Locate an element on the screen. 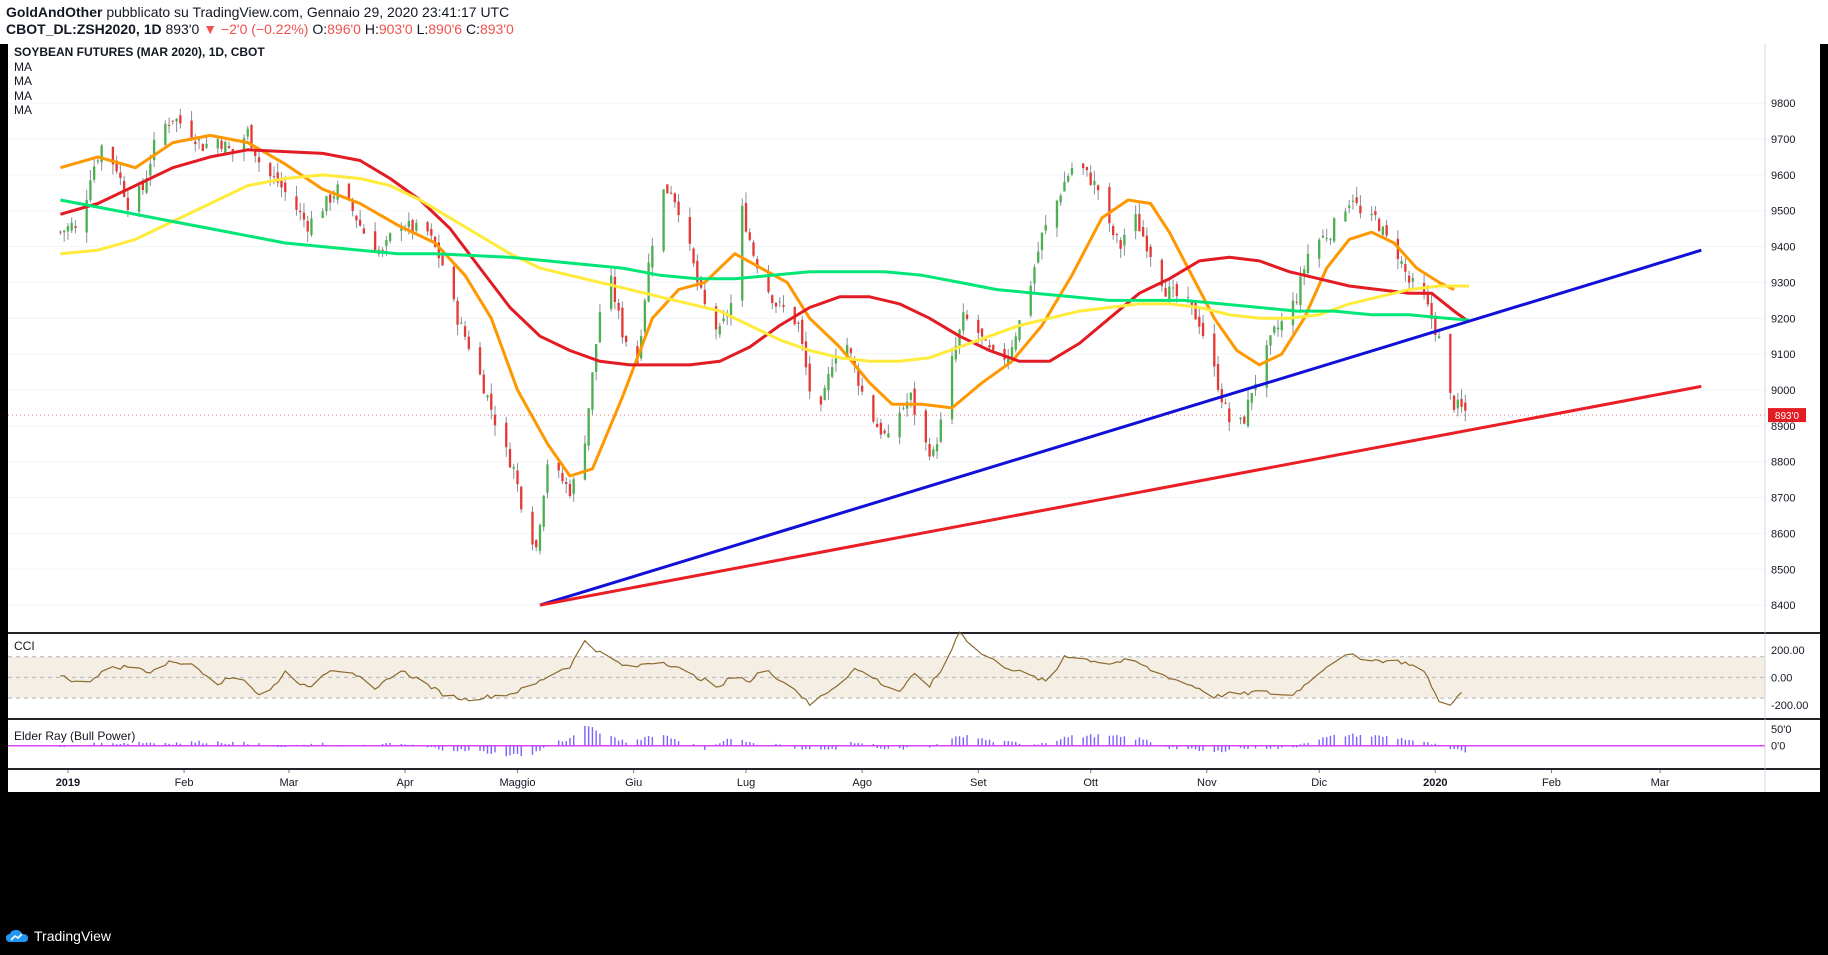 The height and width of the screenshot is (955, 1828). trendline is located at coordinates (1120, 495).